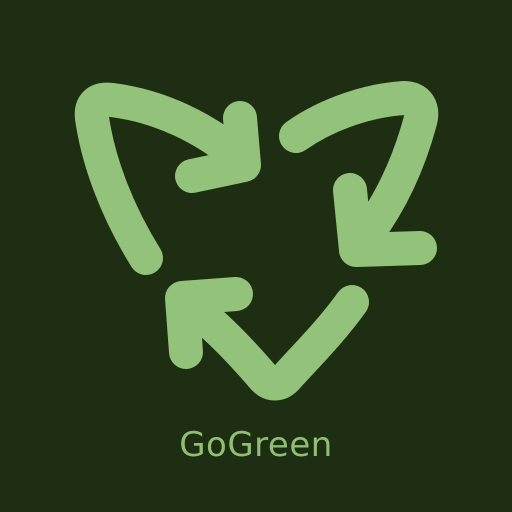 This screenshot has width=512, height=512. I want to click on right-arrow-stroke, so click(359, 173).